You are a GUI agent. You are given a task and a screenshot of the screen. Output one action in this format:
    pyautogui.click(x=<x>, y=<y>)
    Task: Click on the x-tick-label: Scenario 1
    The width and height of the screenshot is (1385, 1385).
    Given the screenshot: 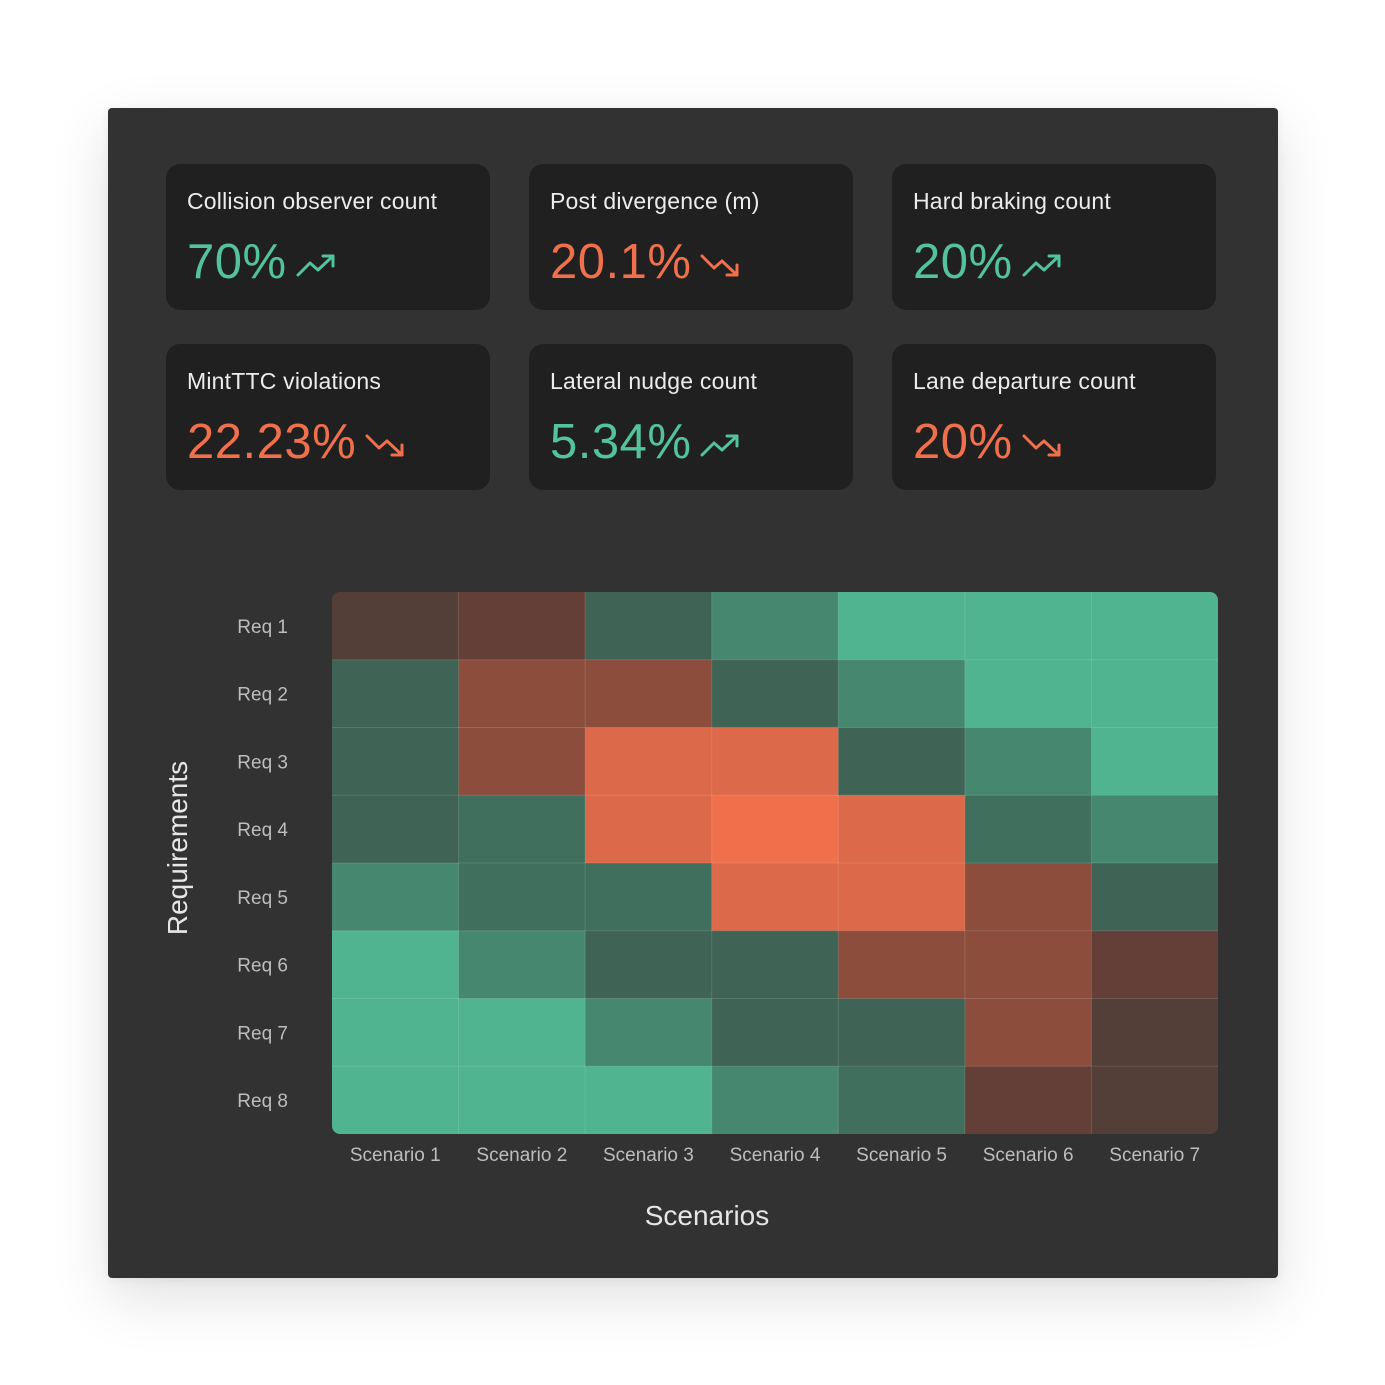 What is the action you would take?
    pyautogui.click(x=395, y=1155)
    